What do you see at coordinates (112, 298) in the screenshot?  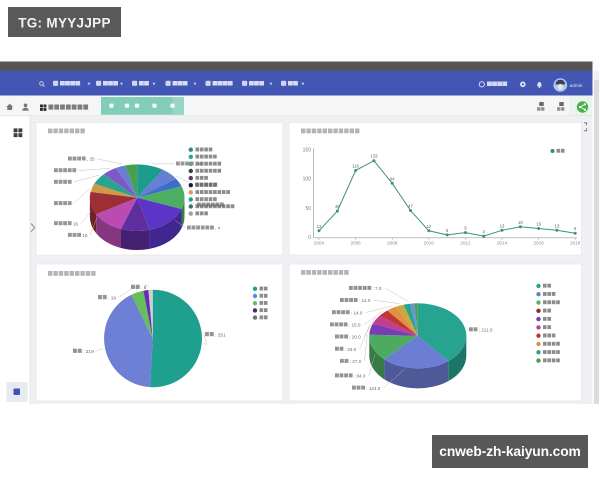 I see `svg-text:: 19: : 19` at bounding box center [112, 298].